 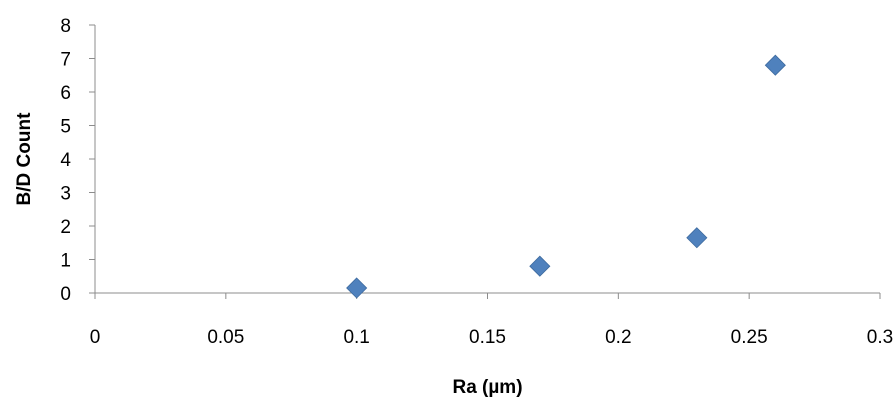 I want to click on x-tick-label: 0, so click(x=95, y=337).